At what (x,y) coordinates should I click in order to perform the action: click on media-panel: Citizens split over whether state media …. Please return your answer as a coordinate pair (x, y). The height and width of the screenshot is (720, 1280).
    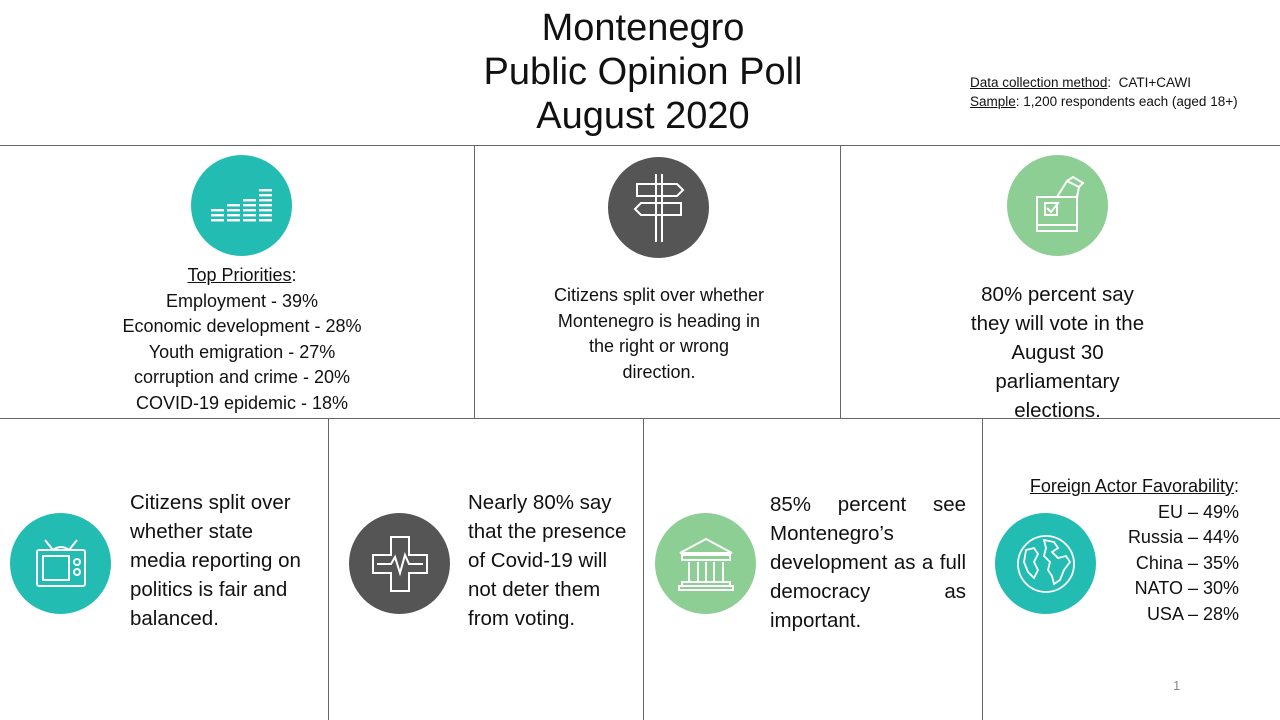
    Looking at the image, I should click on (227, 560).